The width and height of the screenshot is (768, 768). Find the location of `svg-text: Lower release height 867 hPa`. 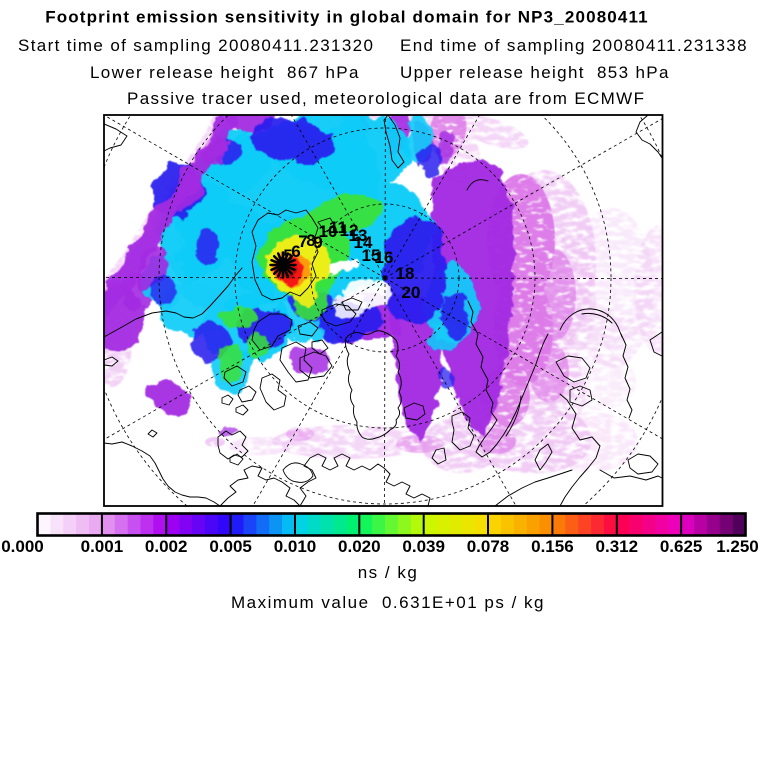

svg-text: Lower release height 867 hPa is located at coordinates (225, 72).